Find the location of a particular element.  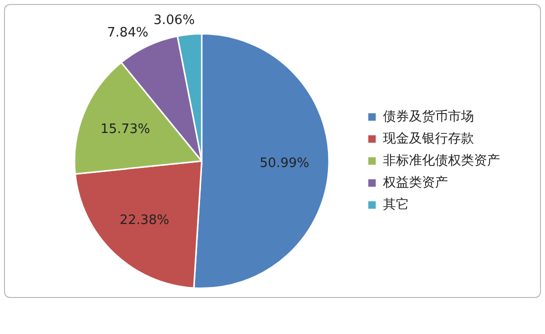

legend-label: 权益类资产 is located at coordinates (415, 182).